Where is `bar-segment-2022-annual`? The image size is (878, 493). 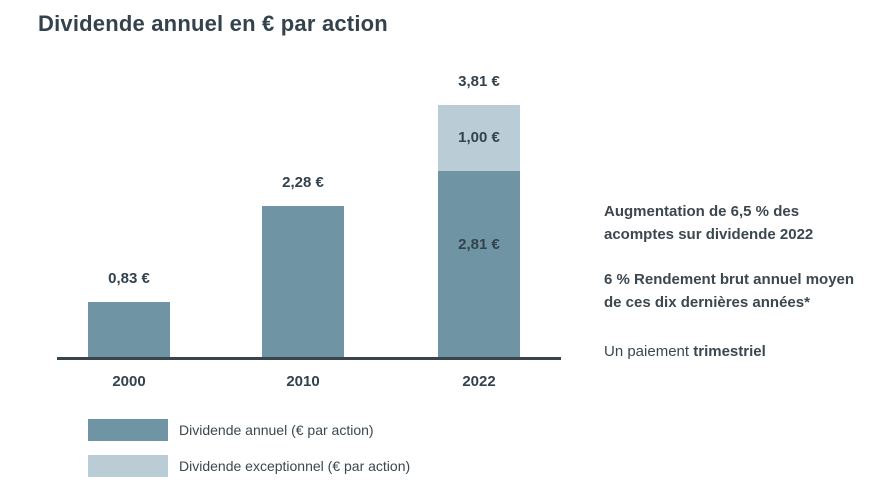
bar-segment-2022-annual is located at coordinates (479, 264).